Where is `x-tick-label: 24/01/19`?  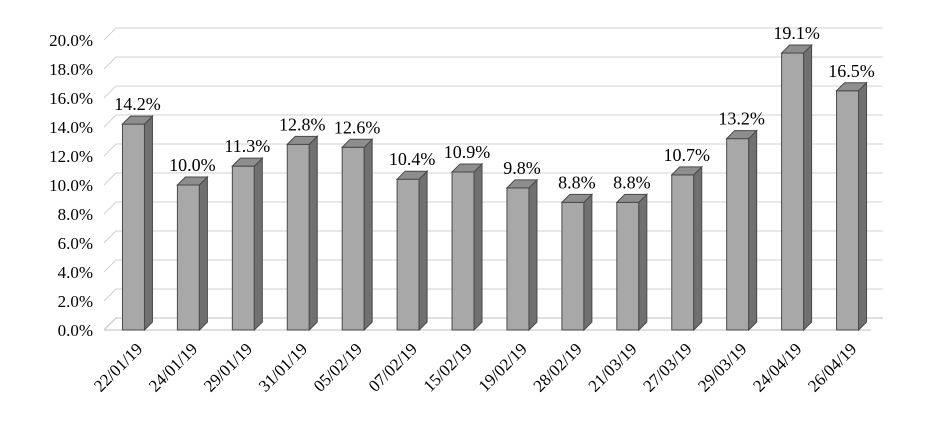 x-tick-label: 24/01/19 is located at coordinates (173, 367).